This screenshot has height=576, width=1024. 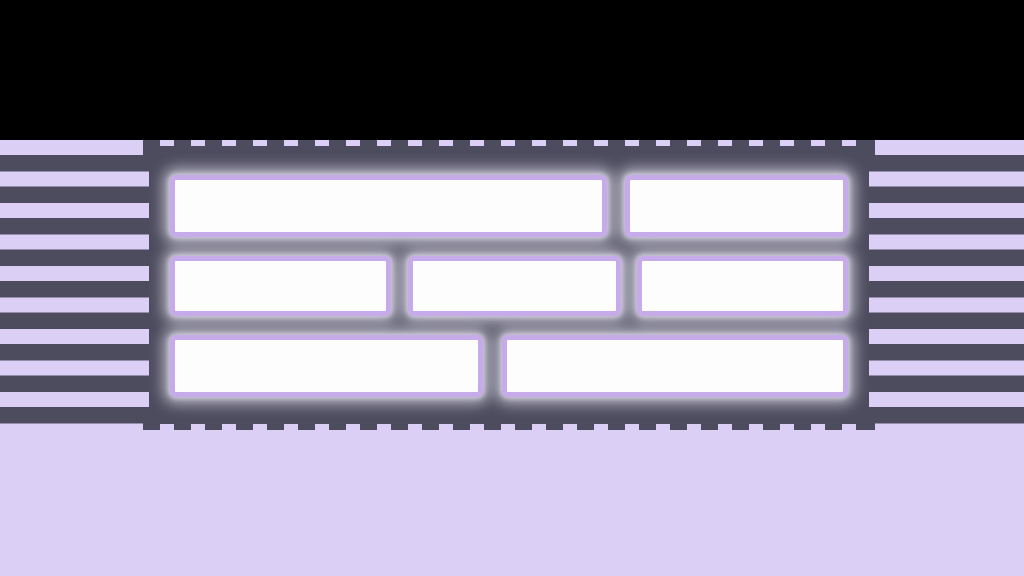 What do you see at coordinates (509, 426) in the screenshot?
I see `dashed-border-bottom` at bounding box center [509, 426].